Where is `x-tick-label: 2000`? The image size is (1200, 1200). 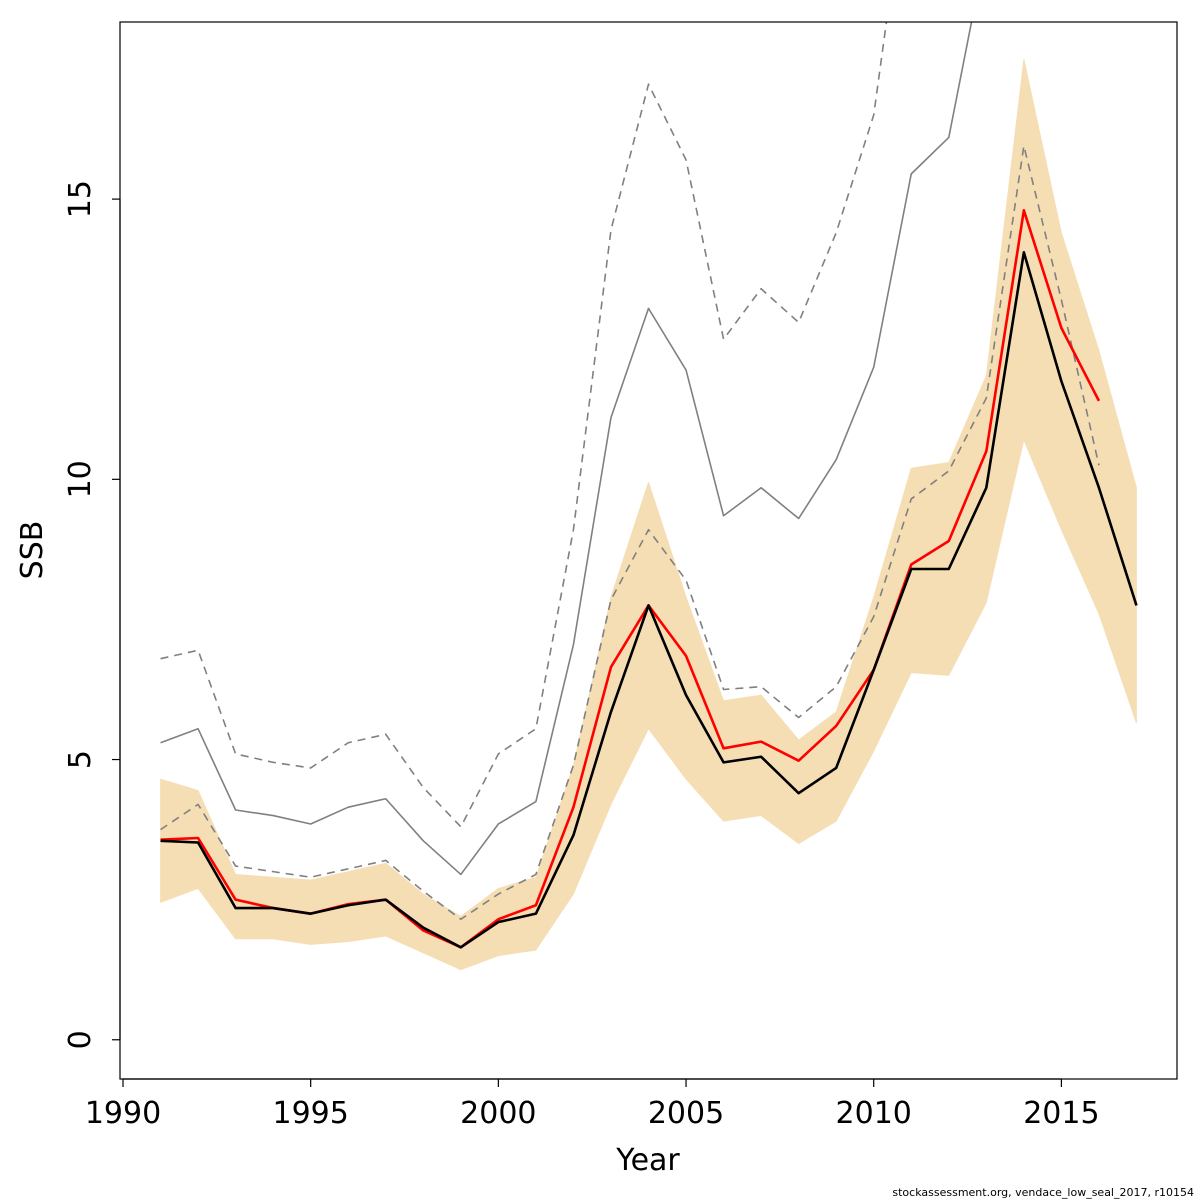
x-tick-label: 2000 is located at coordinates (498, 1113).